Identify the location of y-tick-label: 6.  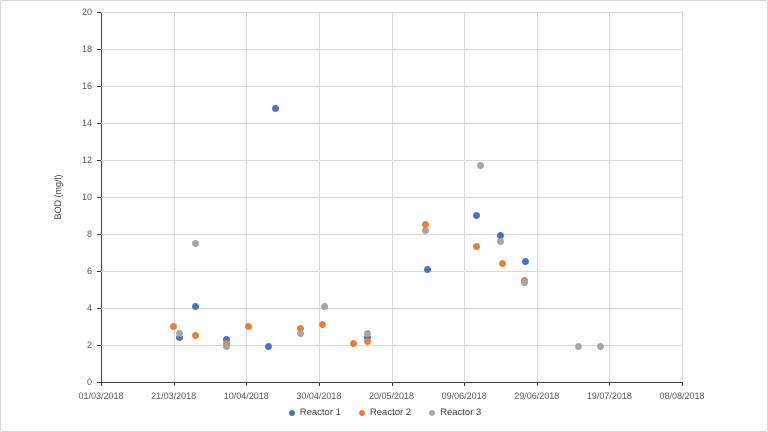
(89, 271).